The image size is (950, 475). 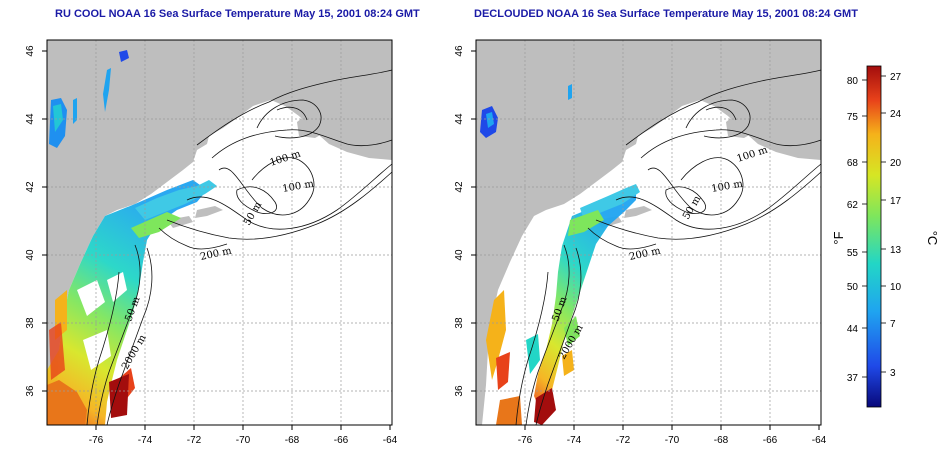 What do you see at coordinates (853, 205) in the screenshot?
I see `colorbar-f-tick-label: 62` at bounding box center [853, 205].